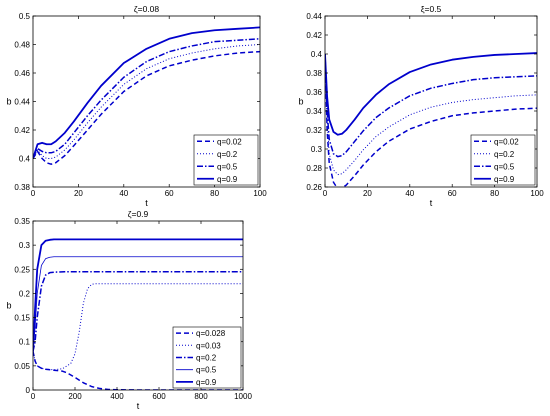 Image resolution: width=550 pixels, height=416 pixels. I want to click on y-tick-label: 0.48, so click(22, 45).